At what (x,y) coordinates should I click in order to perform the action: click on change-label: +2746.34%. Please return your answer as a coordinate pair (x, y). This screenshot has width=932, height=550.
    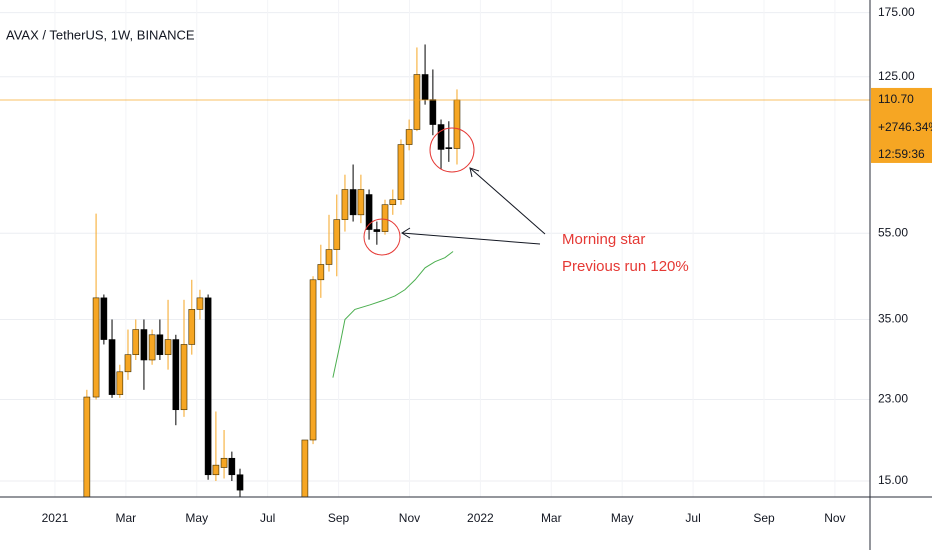
    Looking at the image, I should click on (905, 127).